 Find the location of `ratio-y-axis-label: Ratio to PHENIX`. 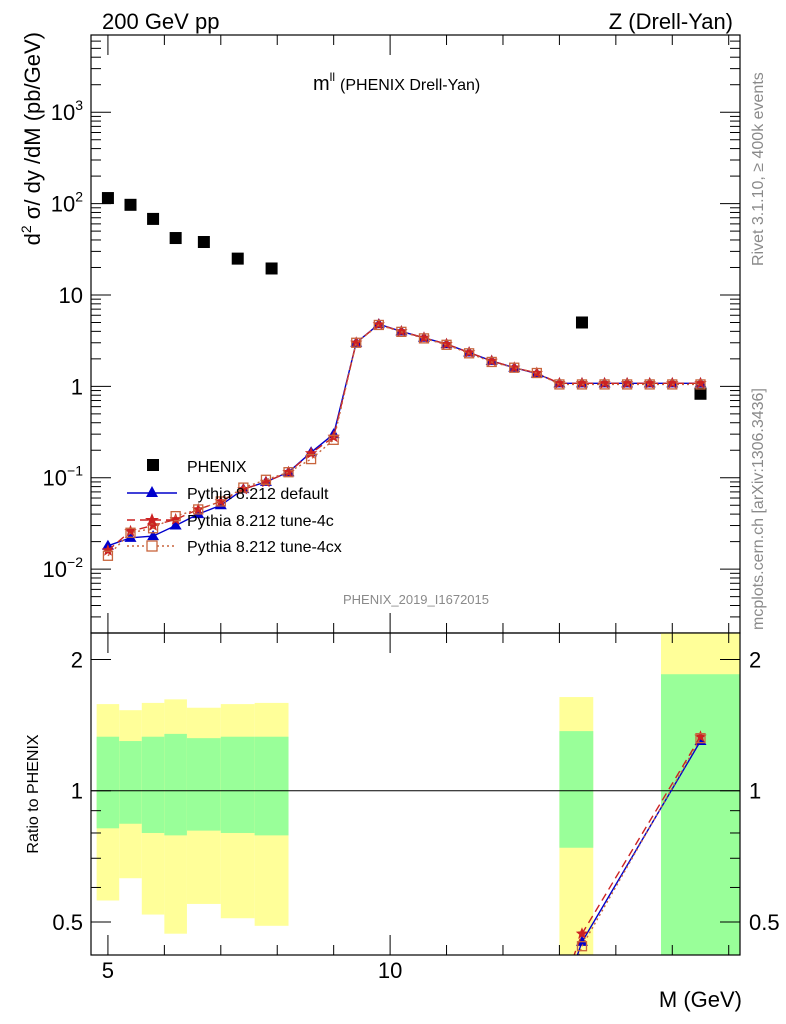

ratio-y-axis-label: Ratio to PHENIX is located at coordinates (33, 793).